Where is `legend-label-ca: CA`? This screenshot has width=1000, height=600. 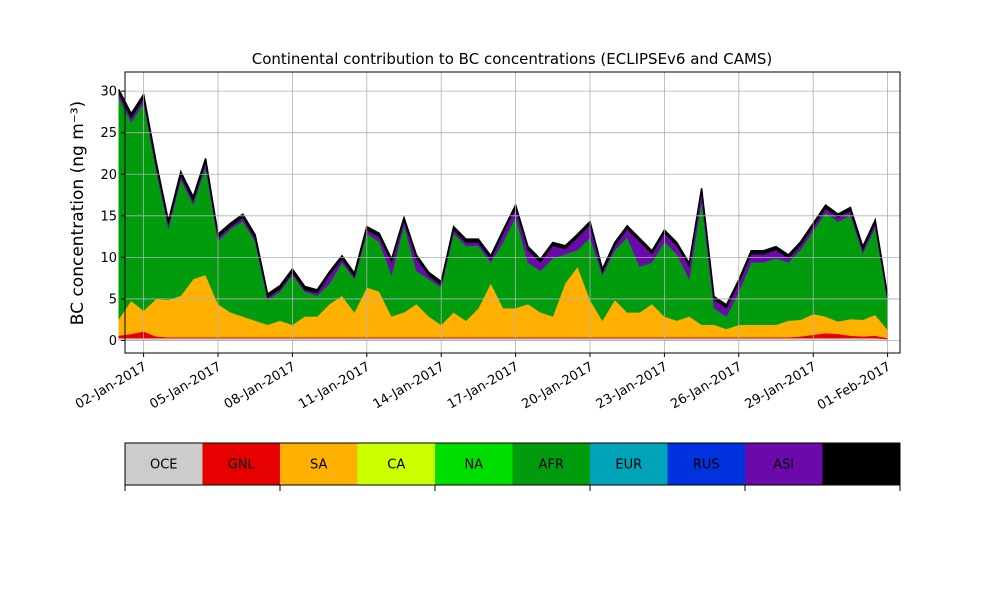
legend-label-ca: CA is located at coordinates (396, 465).